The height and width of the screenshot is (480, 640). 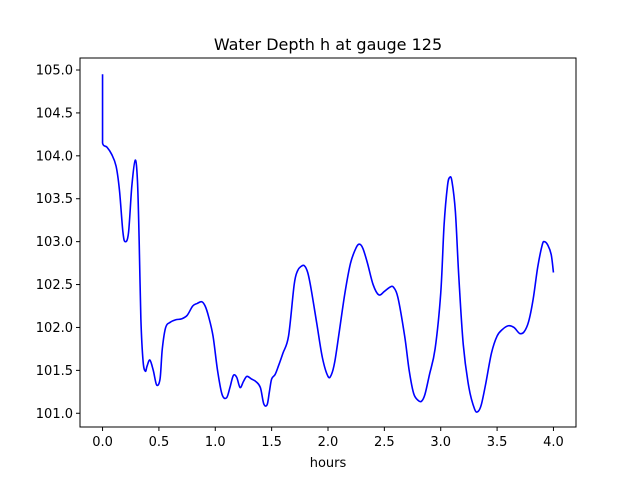 What do you see at coordinates (440, 442) in the screenshot?
I see `x-tick-label: 3.0` at bounding box center [440, 442].